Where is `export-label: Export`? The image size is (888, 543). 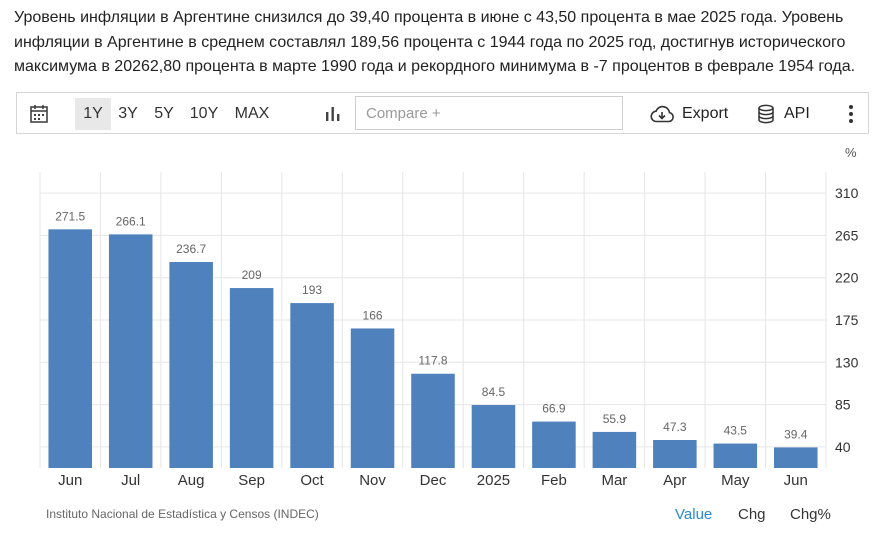
export-label: Export is located at coordinates (705, 113).